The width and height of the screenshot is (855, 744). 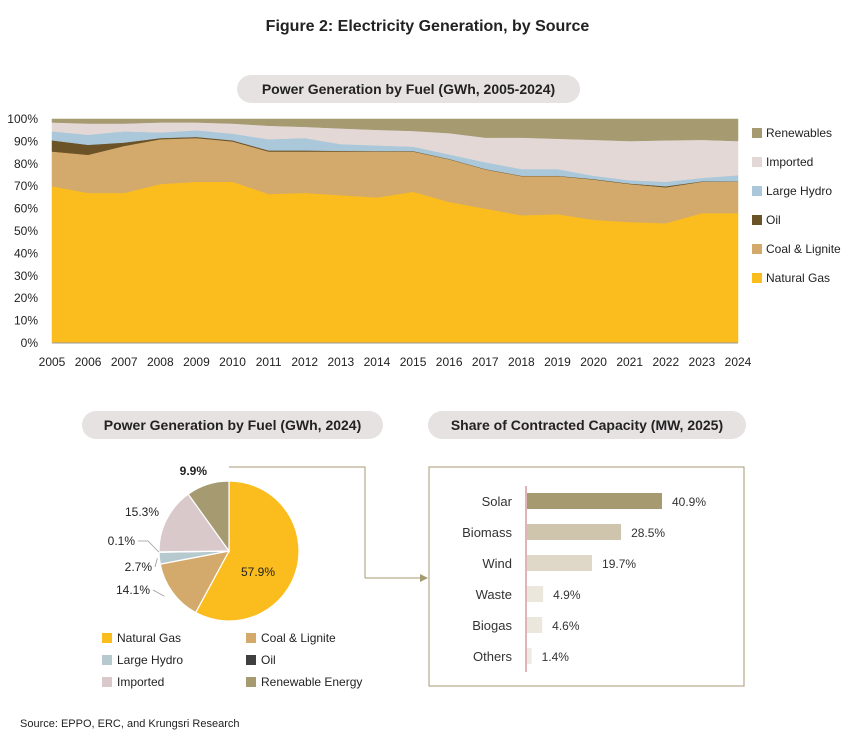 I want to click on bar-value-label: 4.6%, so click(x=566, y=626).